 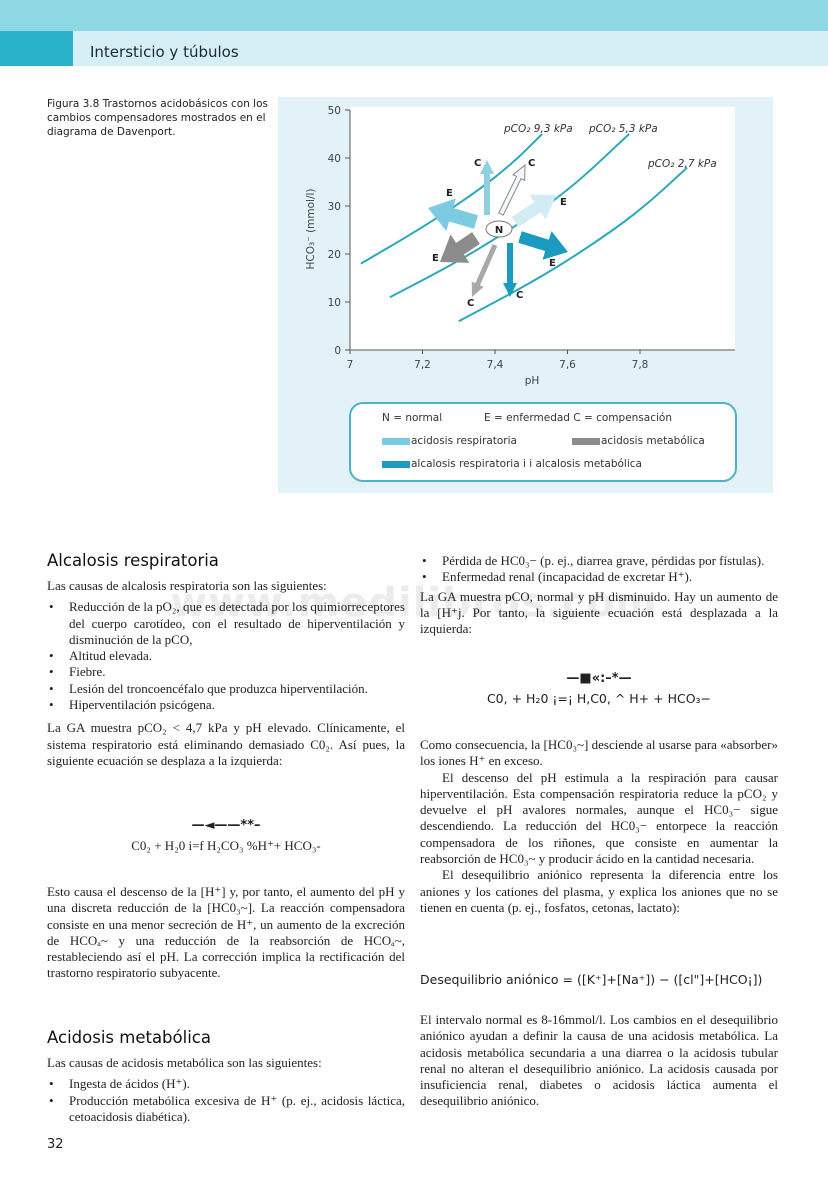 I want to click on x-tick-label: 7, so click(x=350, y=365).